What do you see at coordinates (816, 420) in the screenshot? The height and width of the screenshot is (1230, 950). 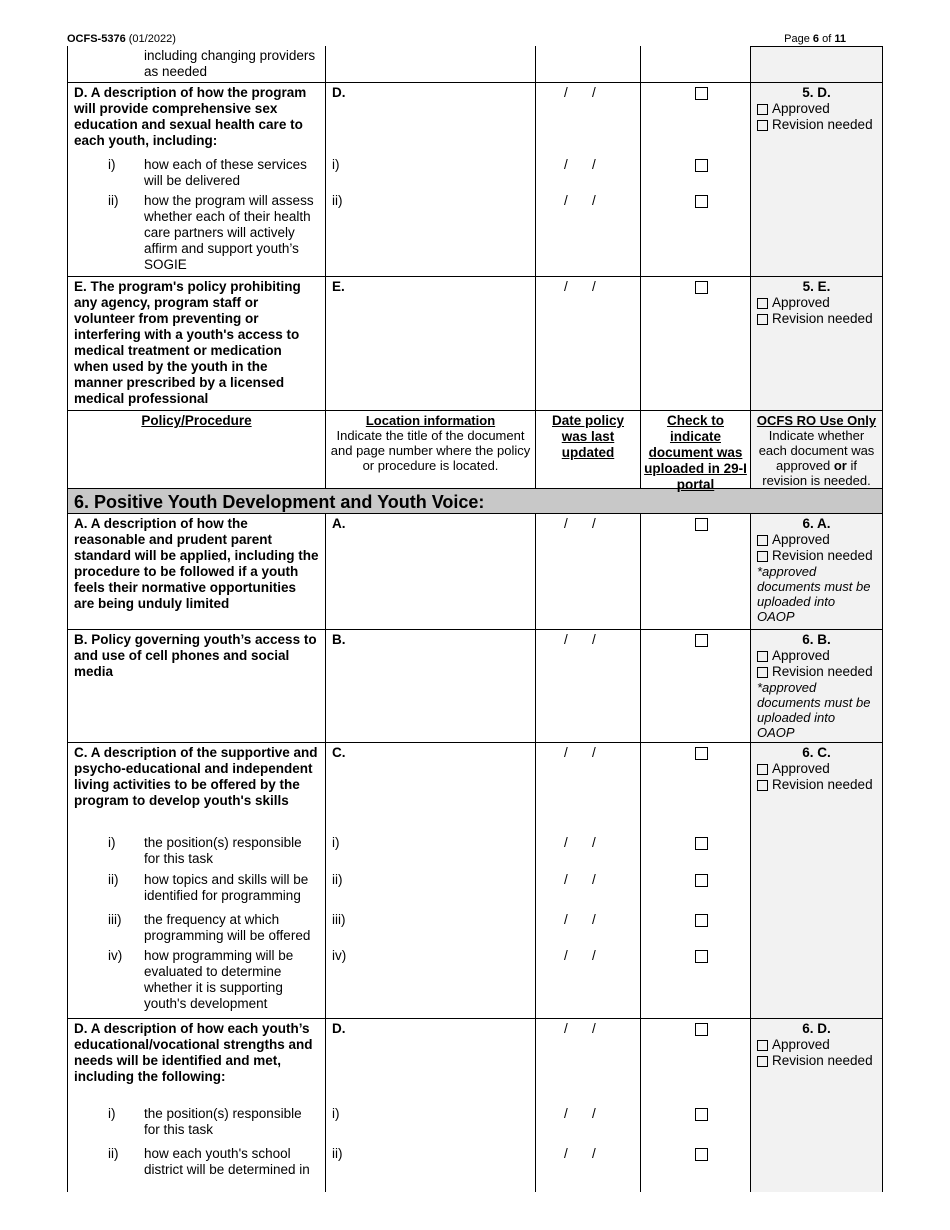 I see `col-ro: OCFS RO Use Only` at bounding box center [816, 420].